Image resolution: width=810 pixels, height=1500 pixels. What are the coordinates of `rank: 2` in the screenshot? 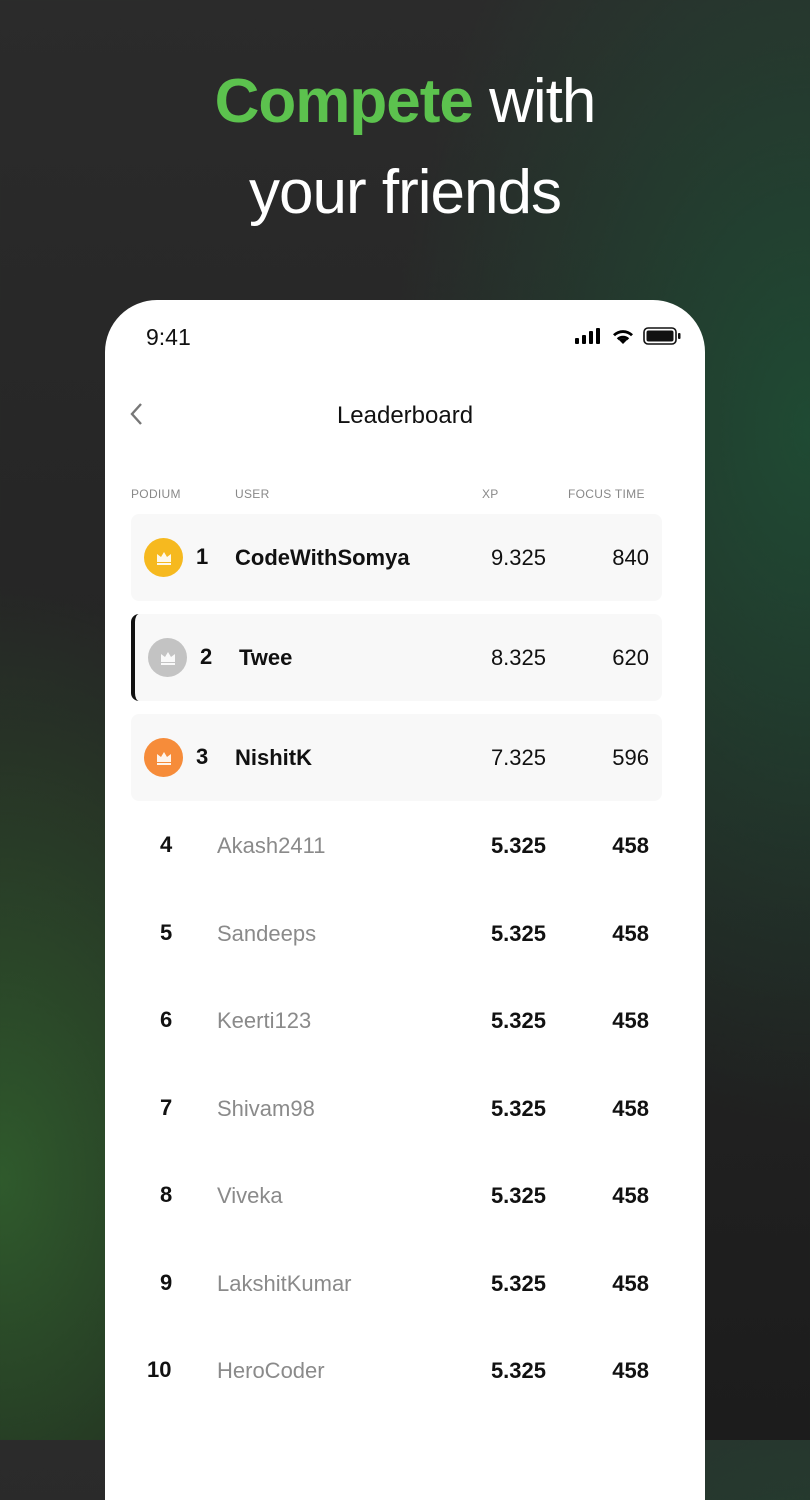 It's located at (206, 656).